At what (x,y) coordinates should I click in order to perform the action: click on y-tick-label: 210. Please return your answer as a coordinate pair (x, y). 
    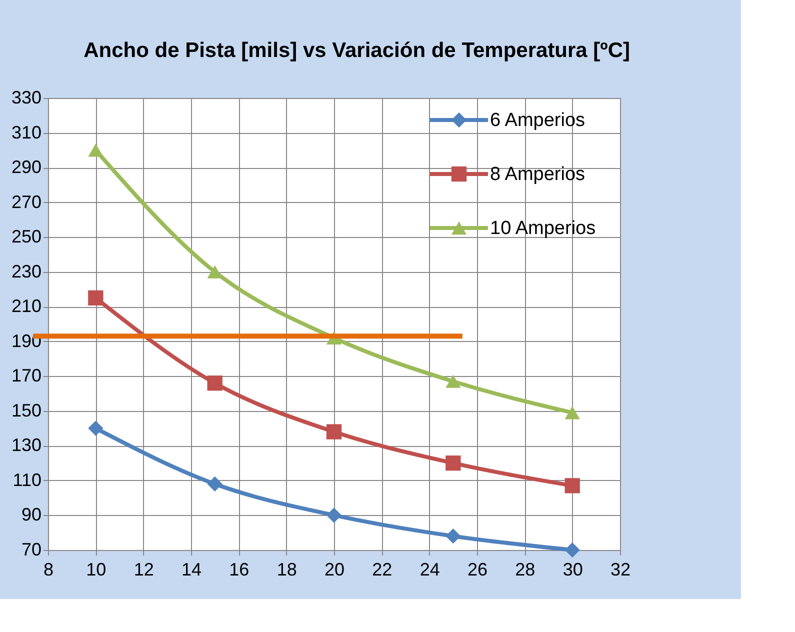
    Looking at the image, I should click on (26, 306).